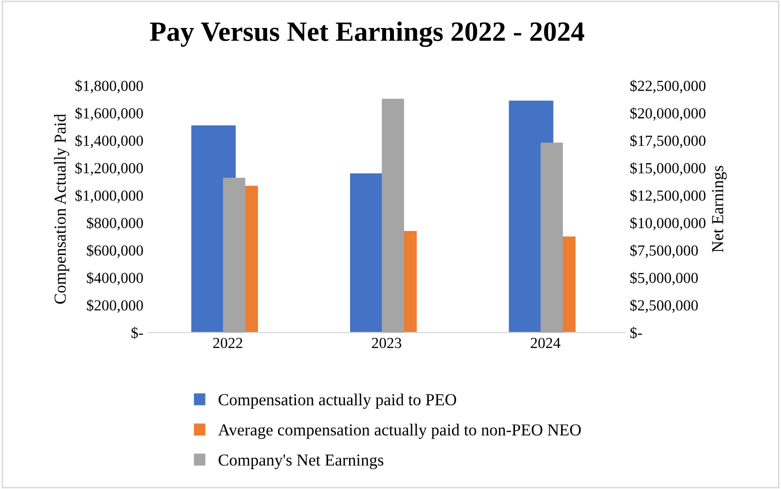  I want to click on x-tick-label: 2023, so click(387, 343).